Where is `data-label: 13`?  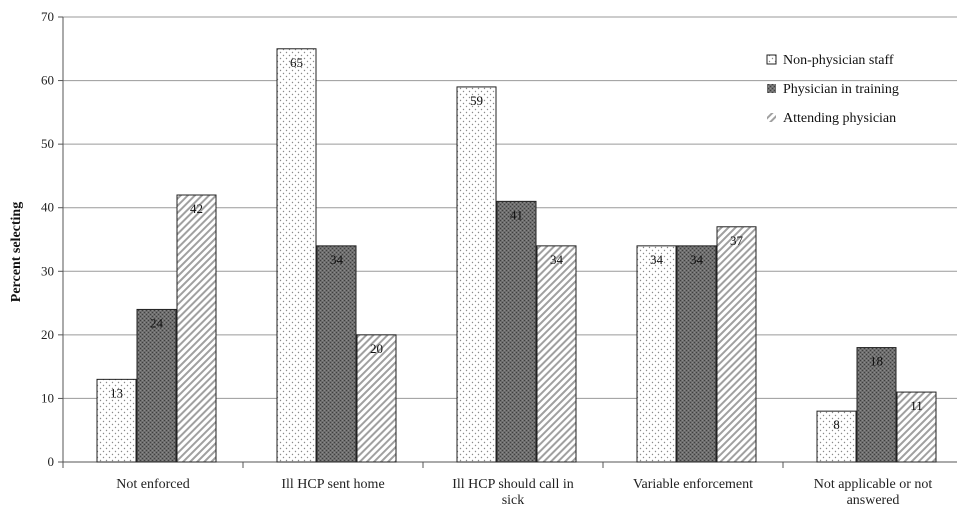
data-label: 13 is located at coordinates (116, 392).